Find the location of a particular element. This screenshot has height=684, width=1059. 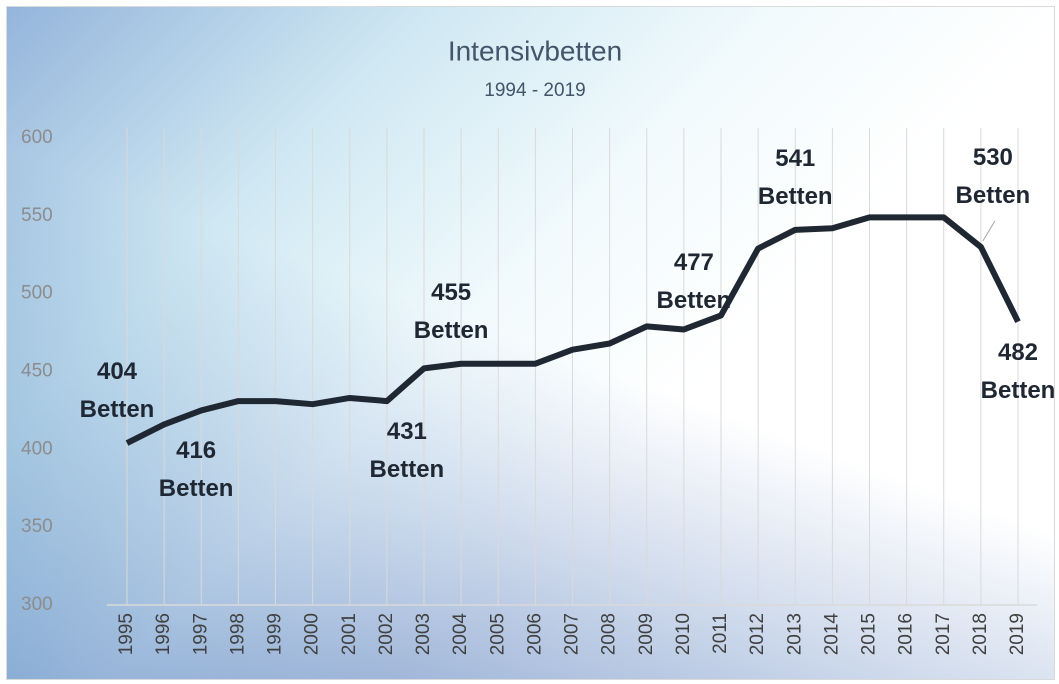

x-tick-label: 1999 is located at coordinates (275, 634).